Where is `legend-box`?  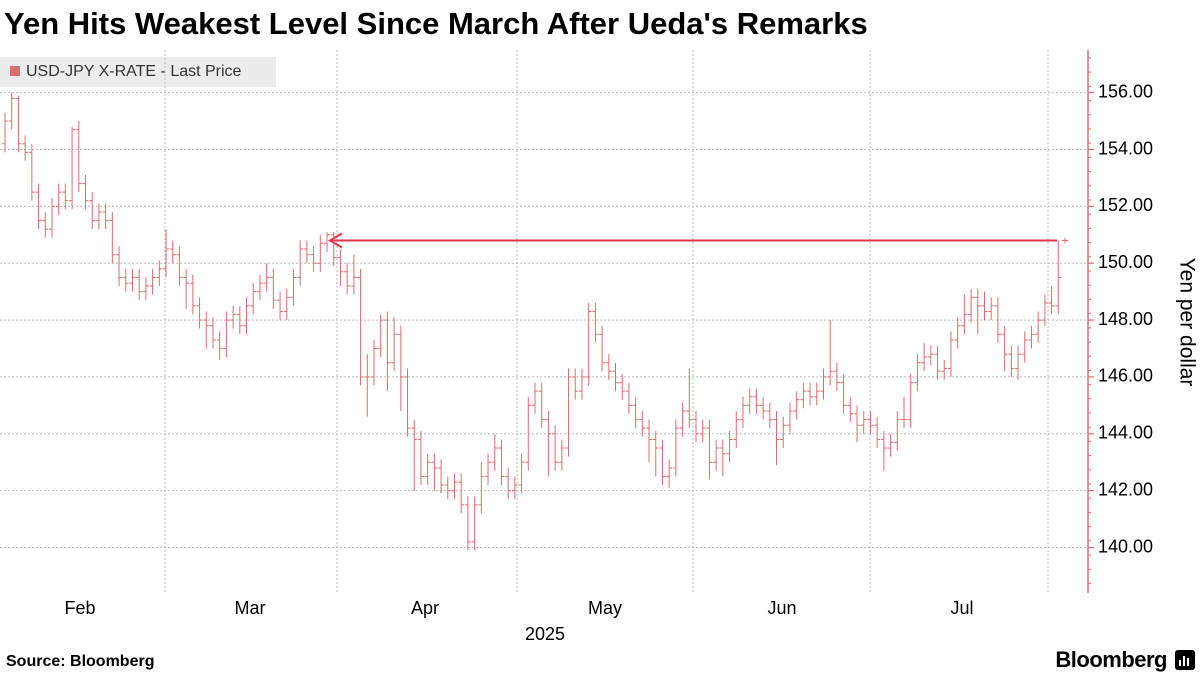 legend-box is located at coordinates (138, 72).